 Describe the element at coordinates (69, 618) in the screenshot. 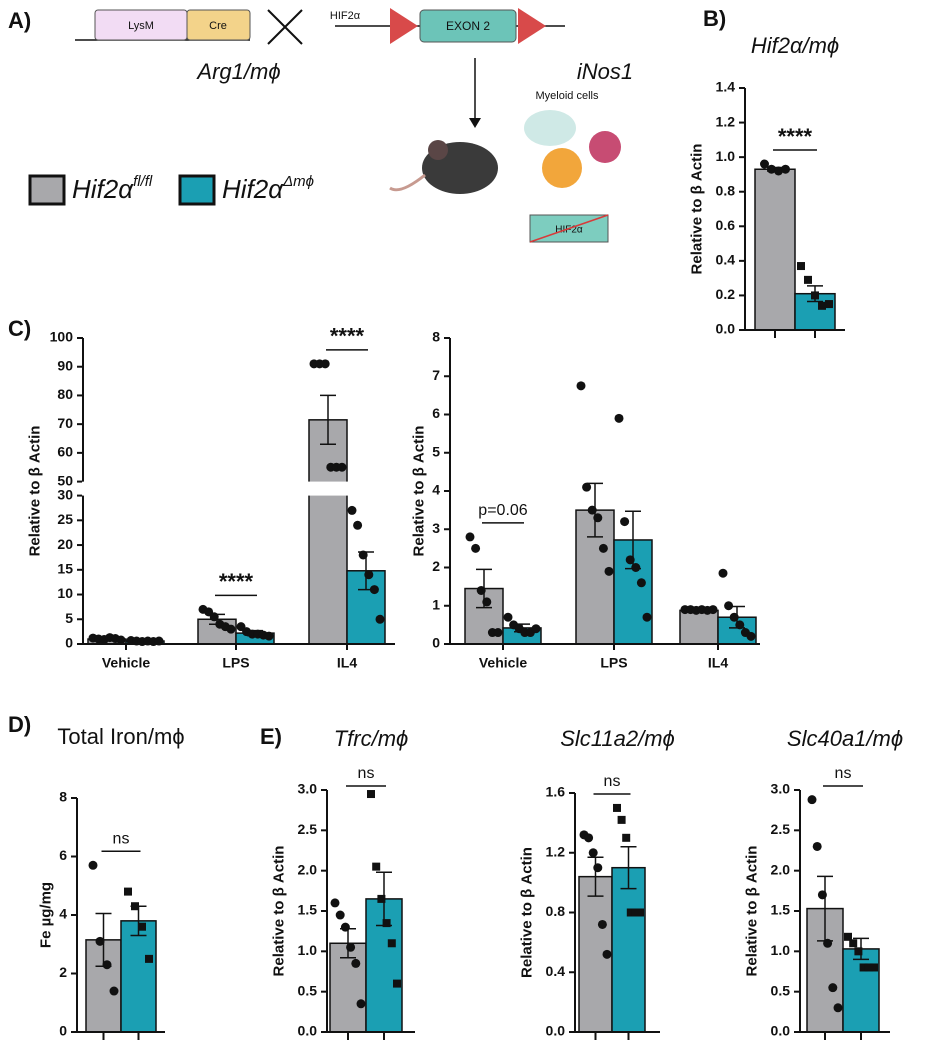

I see `y-tick-label: 5` at that location.